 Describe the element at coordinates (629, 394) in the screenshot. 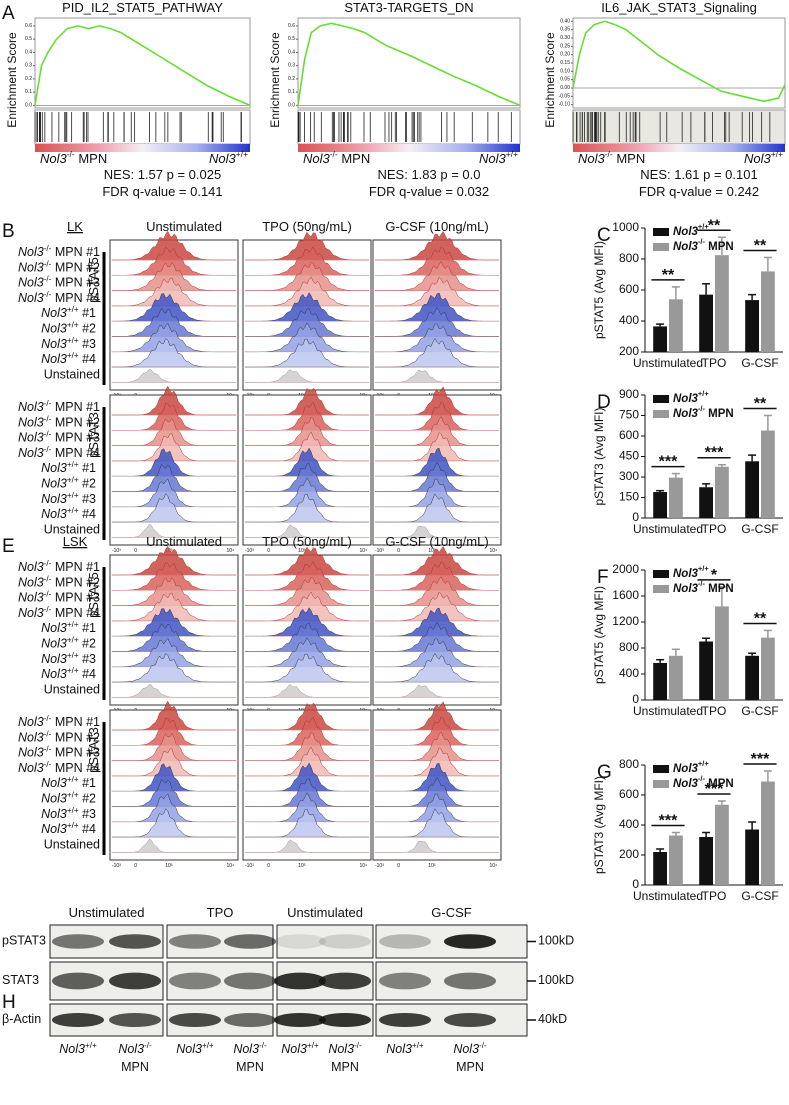

I see `y-tick-label: 900` at that location.